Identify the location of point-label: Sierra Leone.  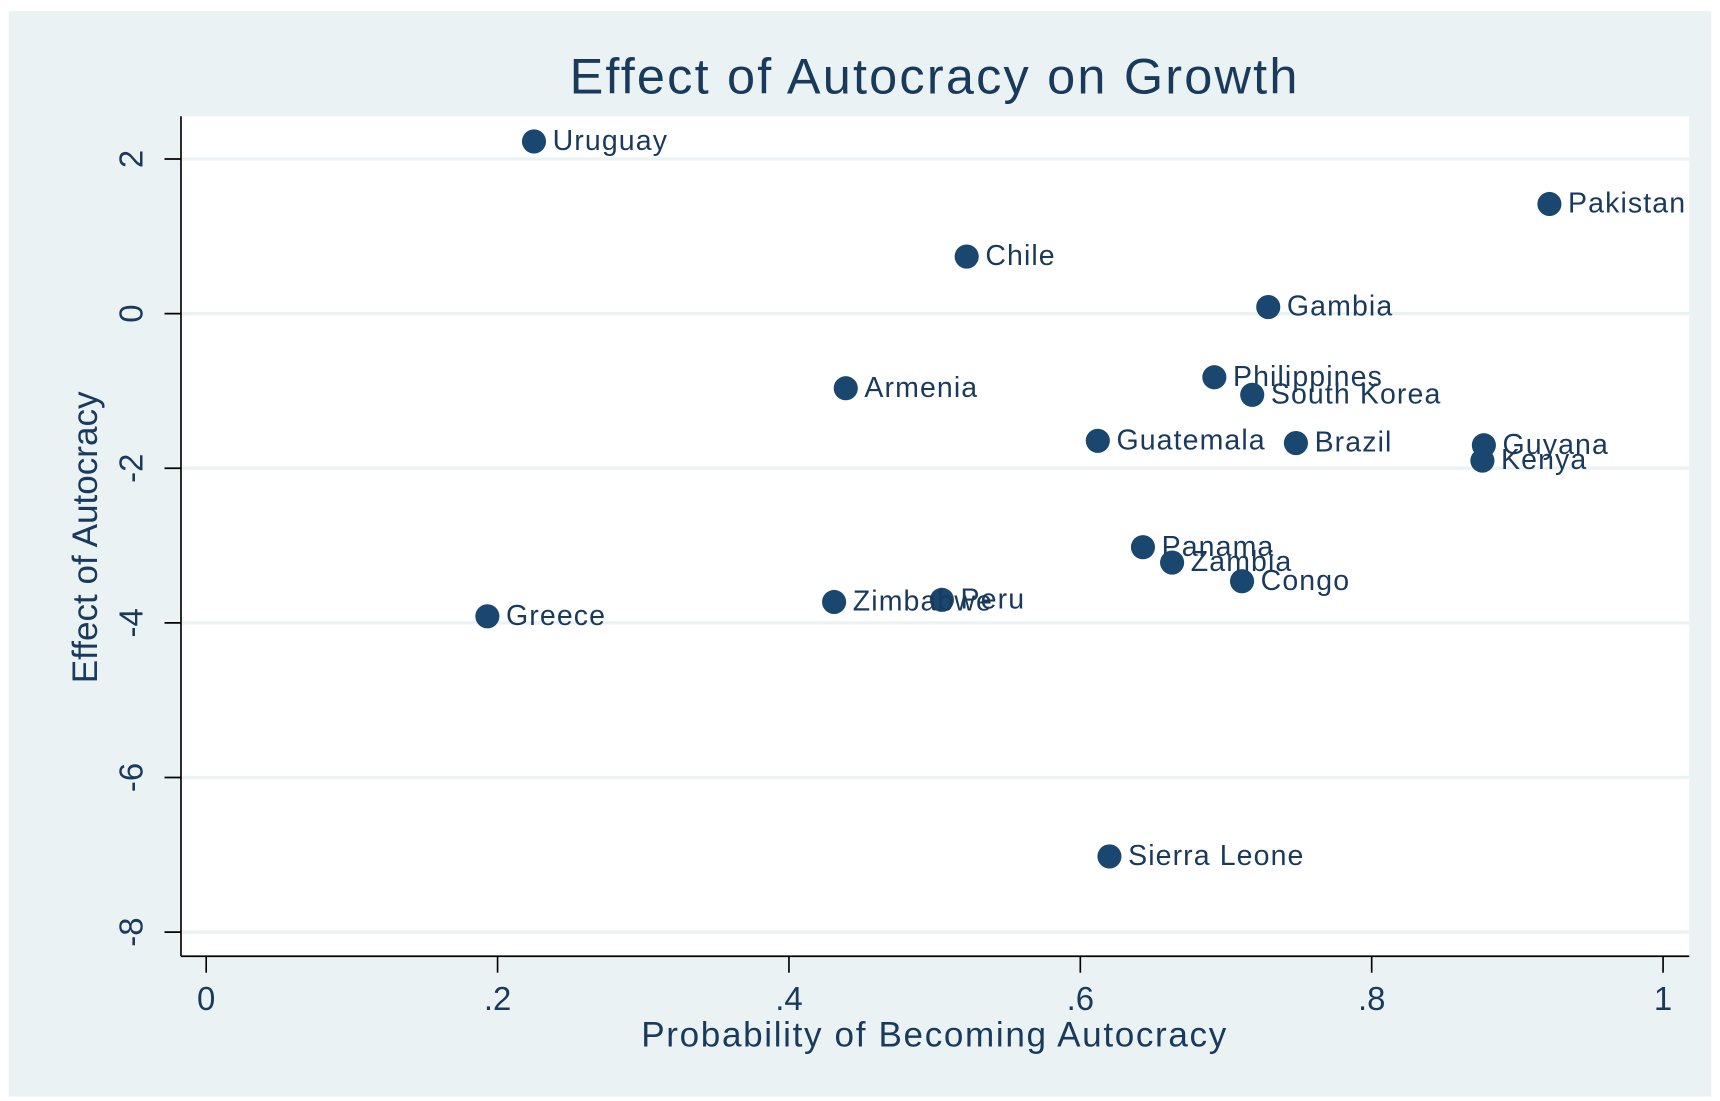
(1216, 856).